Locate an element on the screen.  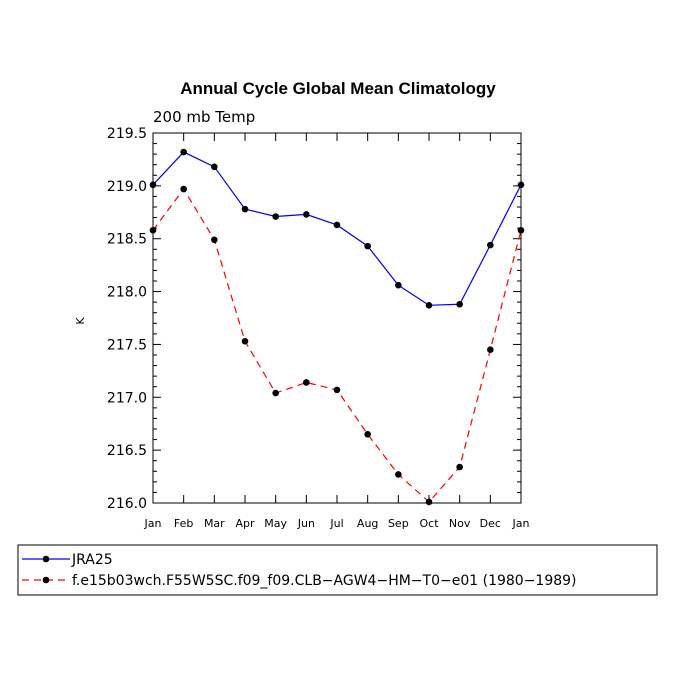
y-tick-label: 219.0 is located at coordinates (127, 187).